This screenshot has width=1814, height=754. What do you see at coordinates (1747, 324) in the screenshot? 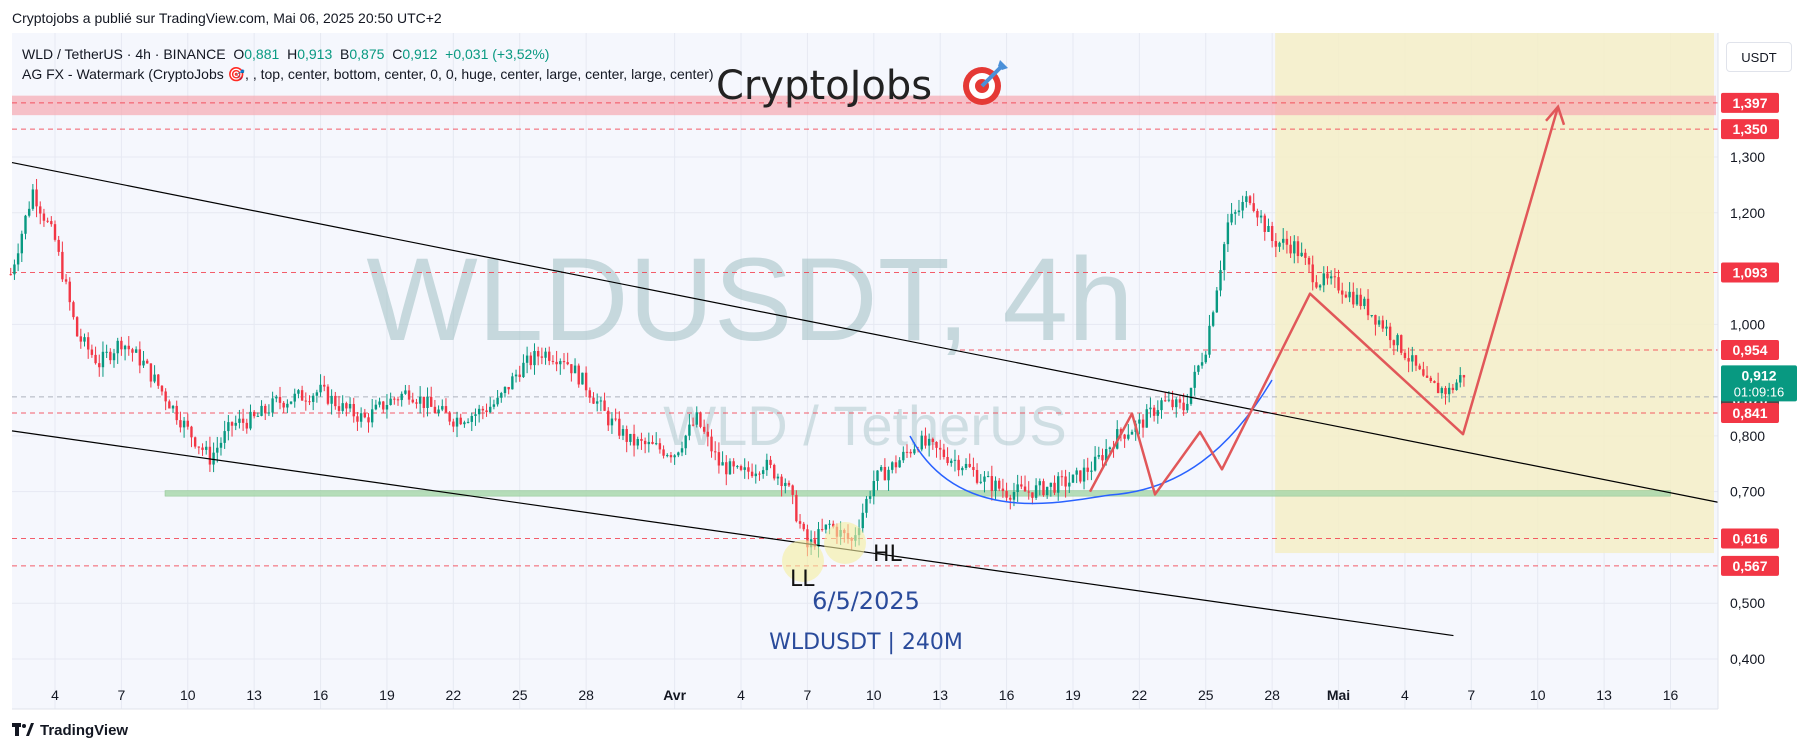
I see `y-tick-label: 1,000` at bounding box center [1747, 324].